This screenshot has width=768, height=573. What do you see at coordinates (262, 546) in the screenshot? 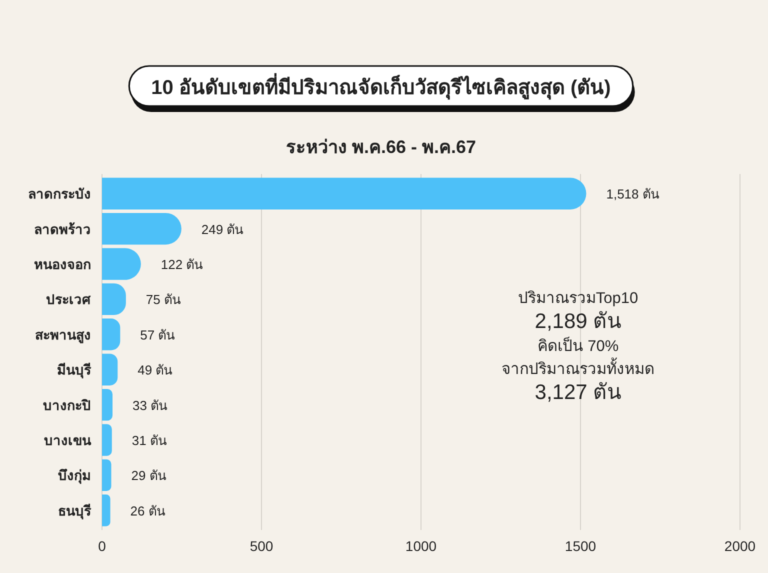
I see `x-tick-label: 500` at bounding box center [262, 546].